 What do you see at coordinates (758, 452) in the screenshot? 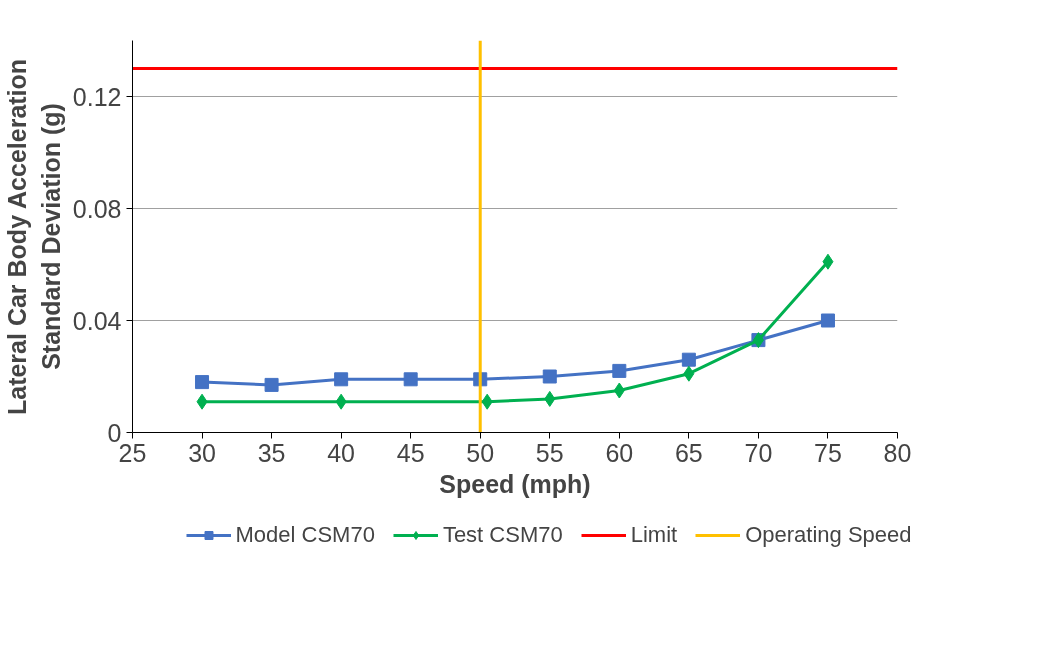
I see `x-tick-label: 70` at bounding box center [758, 452].